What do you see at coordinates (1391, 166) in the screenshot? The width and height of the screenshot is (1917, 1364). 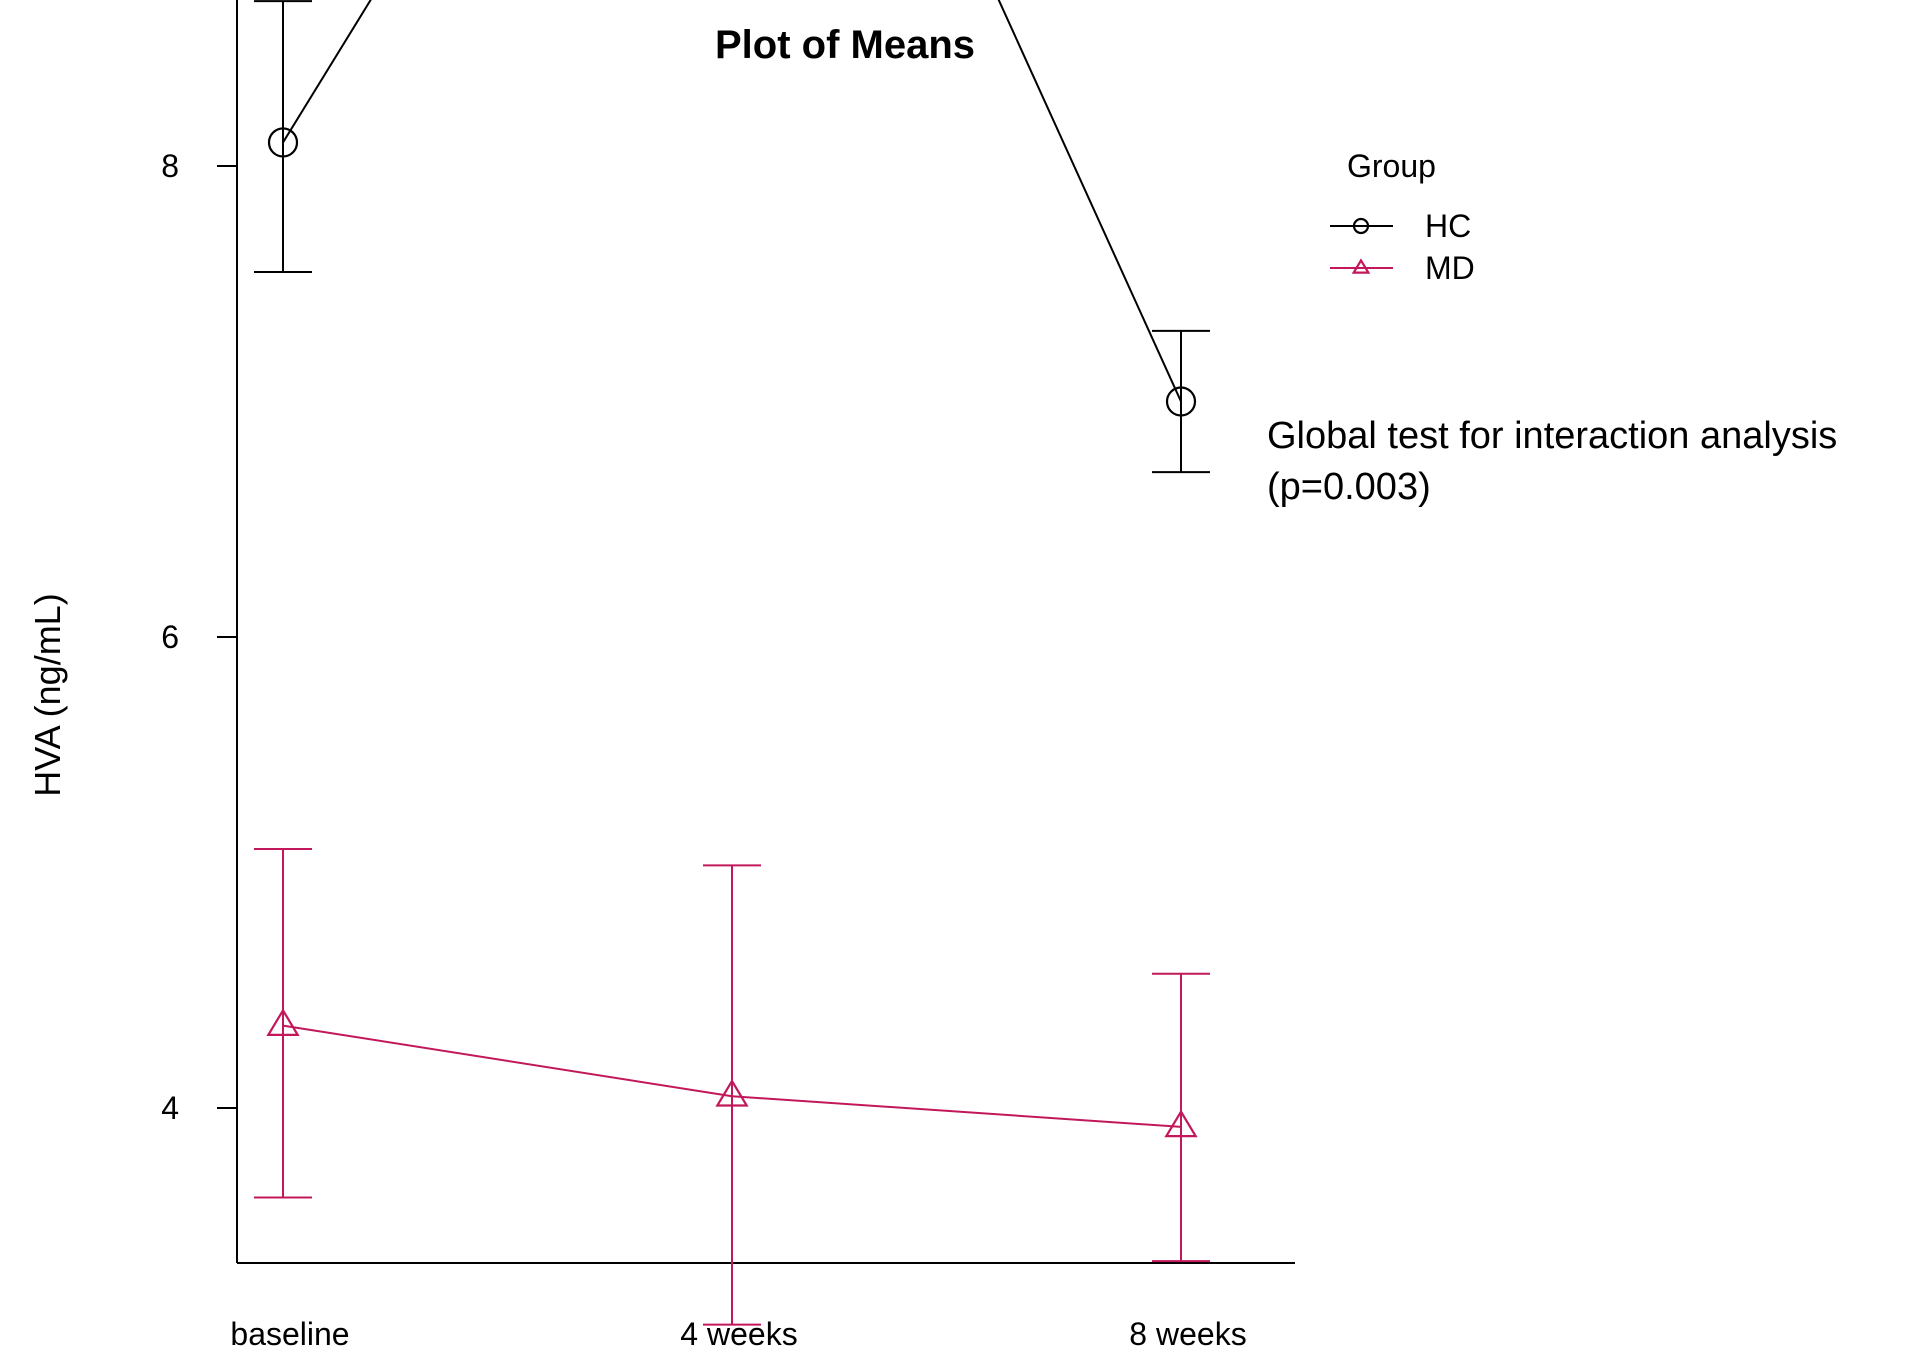 I see `legend-title: Group` at bounding box center [1391, 166].